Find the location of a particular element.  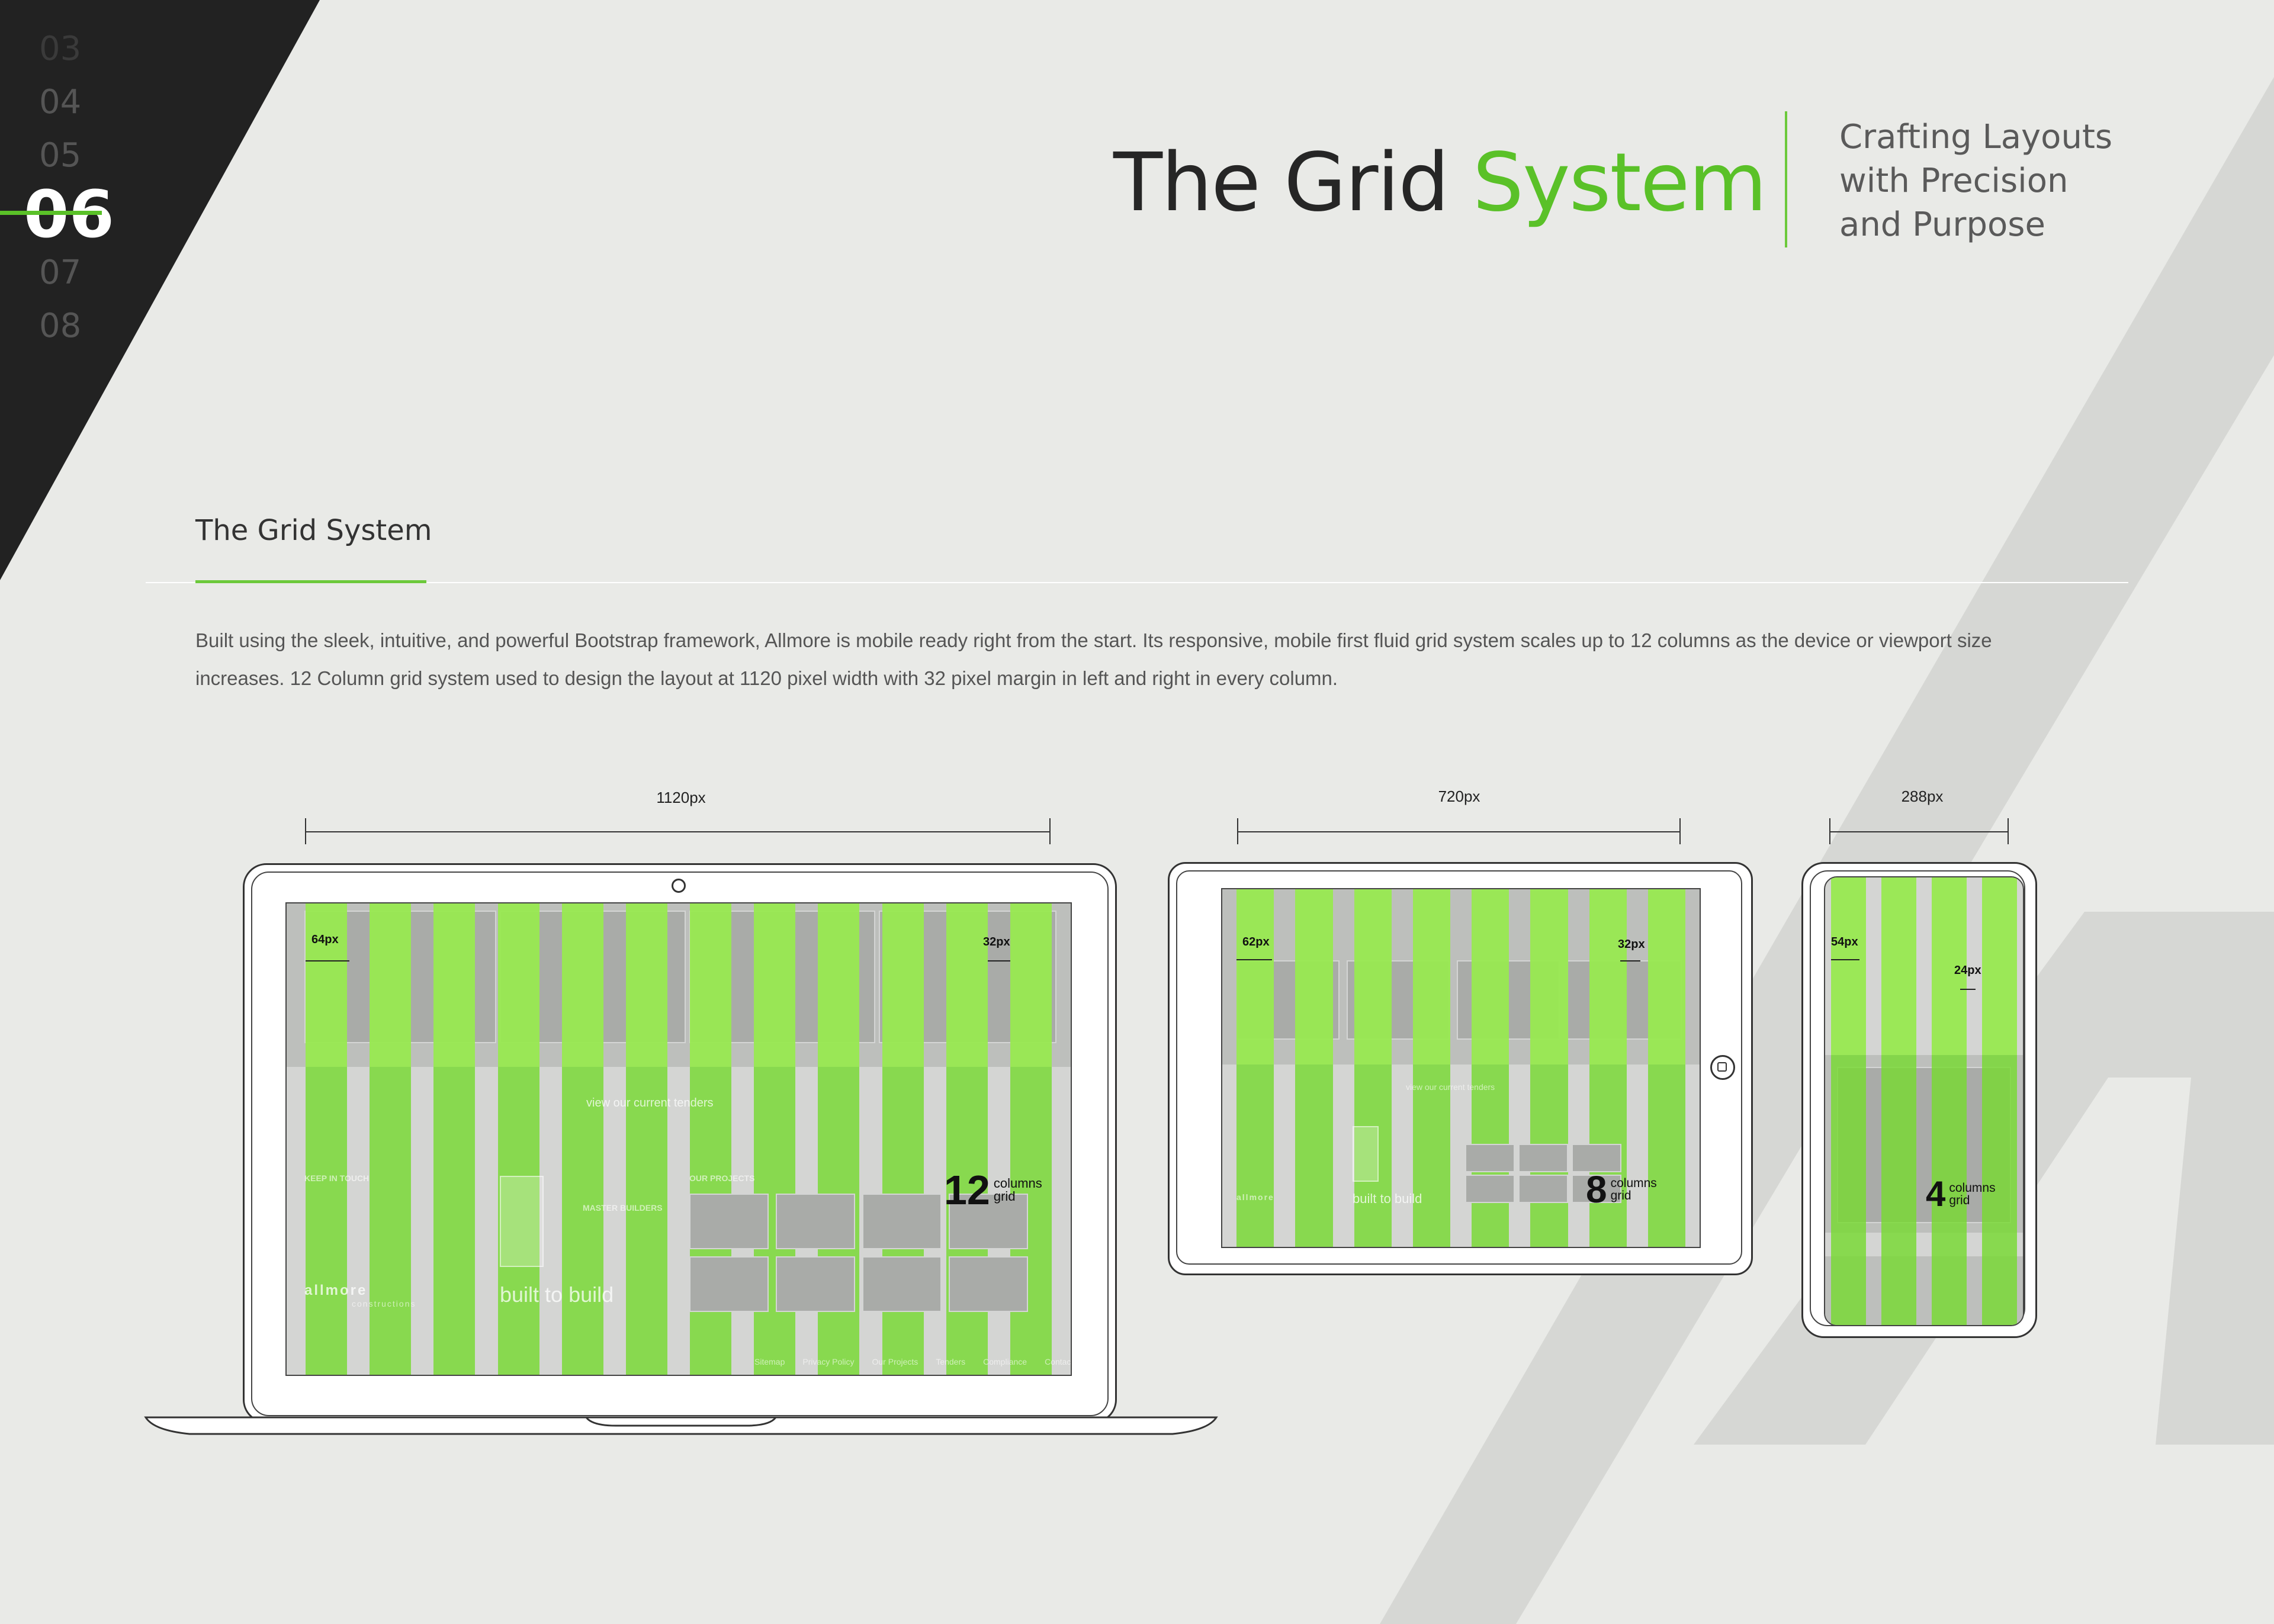

footer-link: Our Projects is located at coordinates (895, 1361).